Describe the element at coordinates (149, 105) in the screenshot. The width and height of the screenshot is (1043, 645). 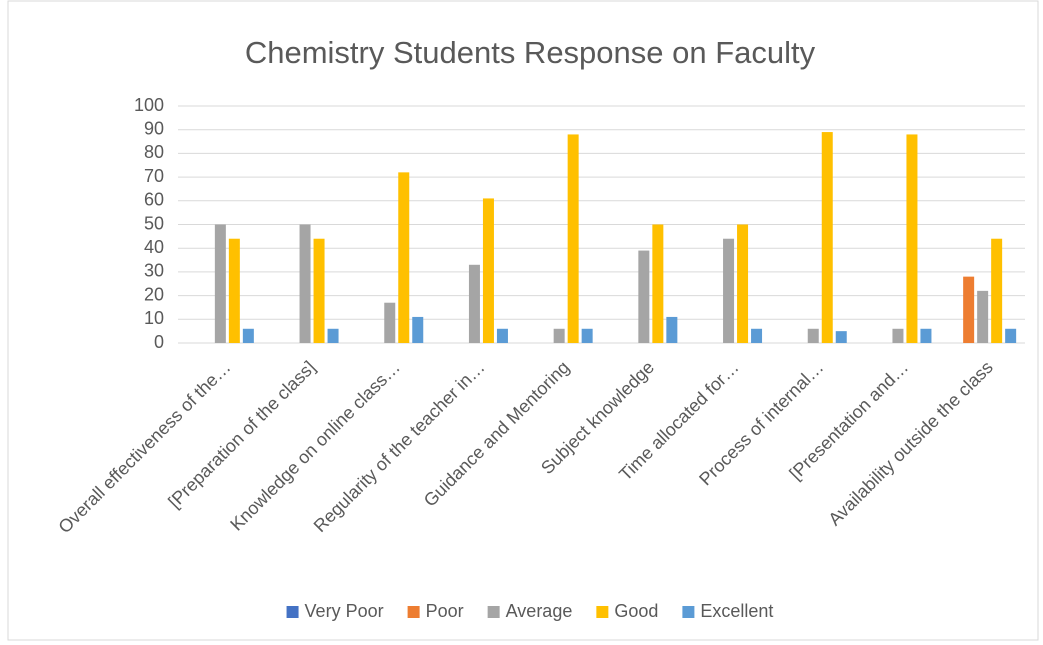
I see `y-tick-label: 100` at that location.